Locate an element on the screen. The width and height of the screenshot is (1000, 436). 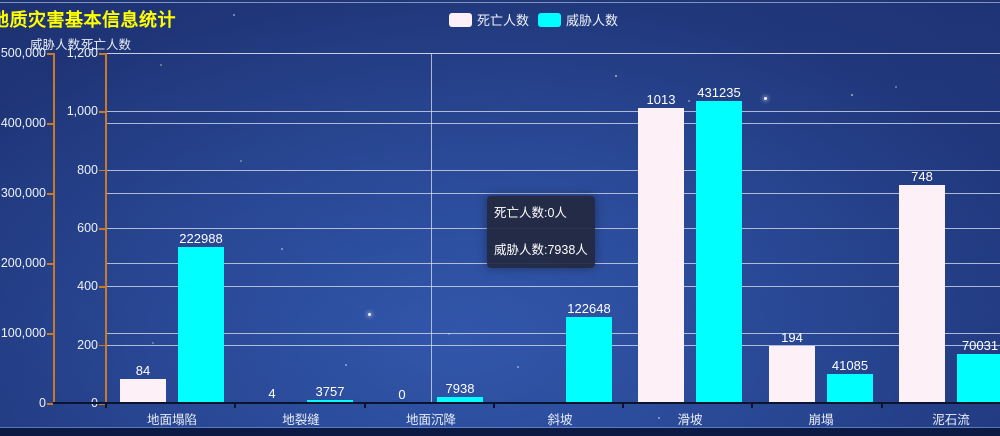
bar-value-label: 122648 is located at coordinates (589, 309).